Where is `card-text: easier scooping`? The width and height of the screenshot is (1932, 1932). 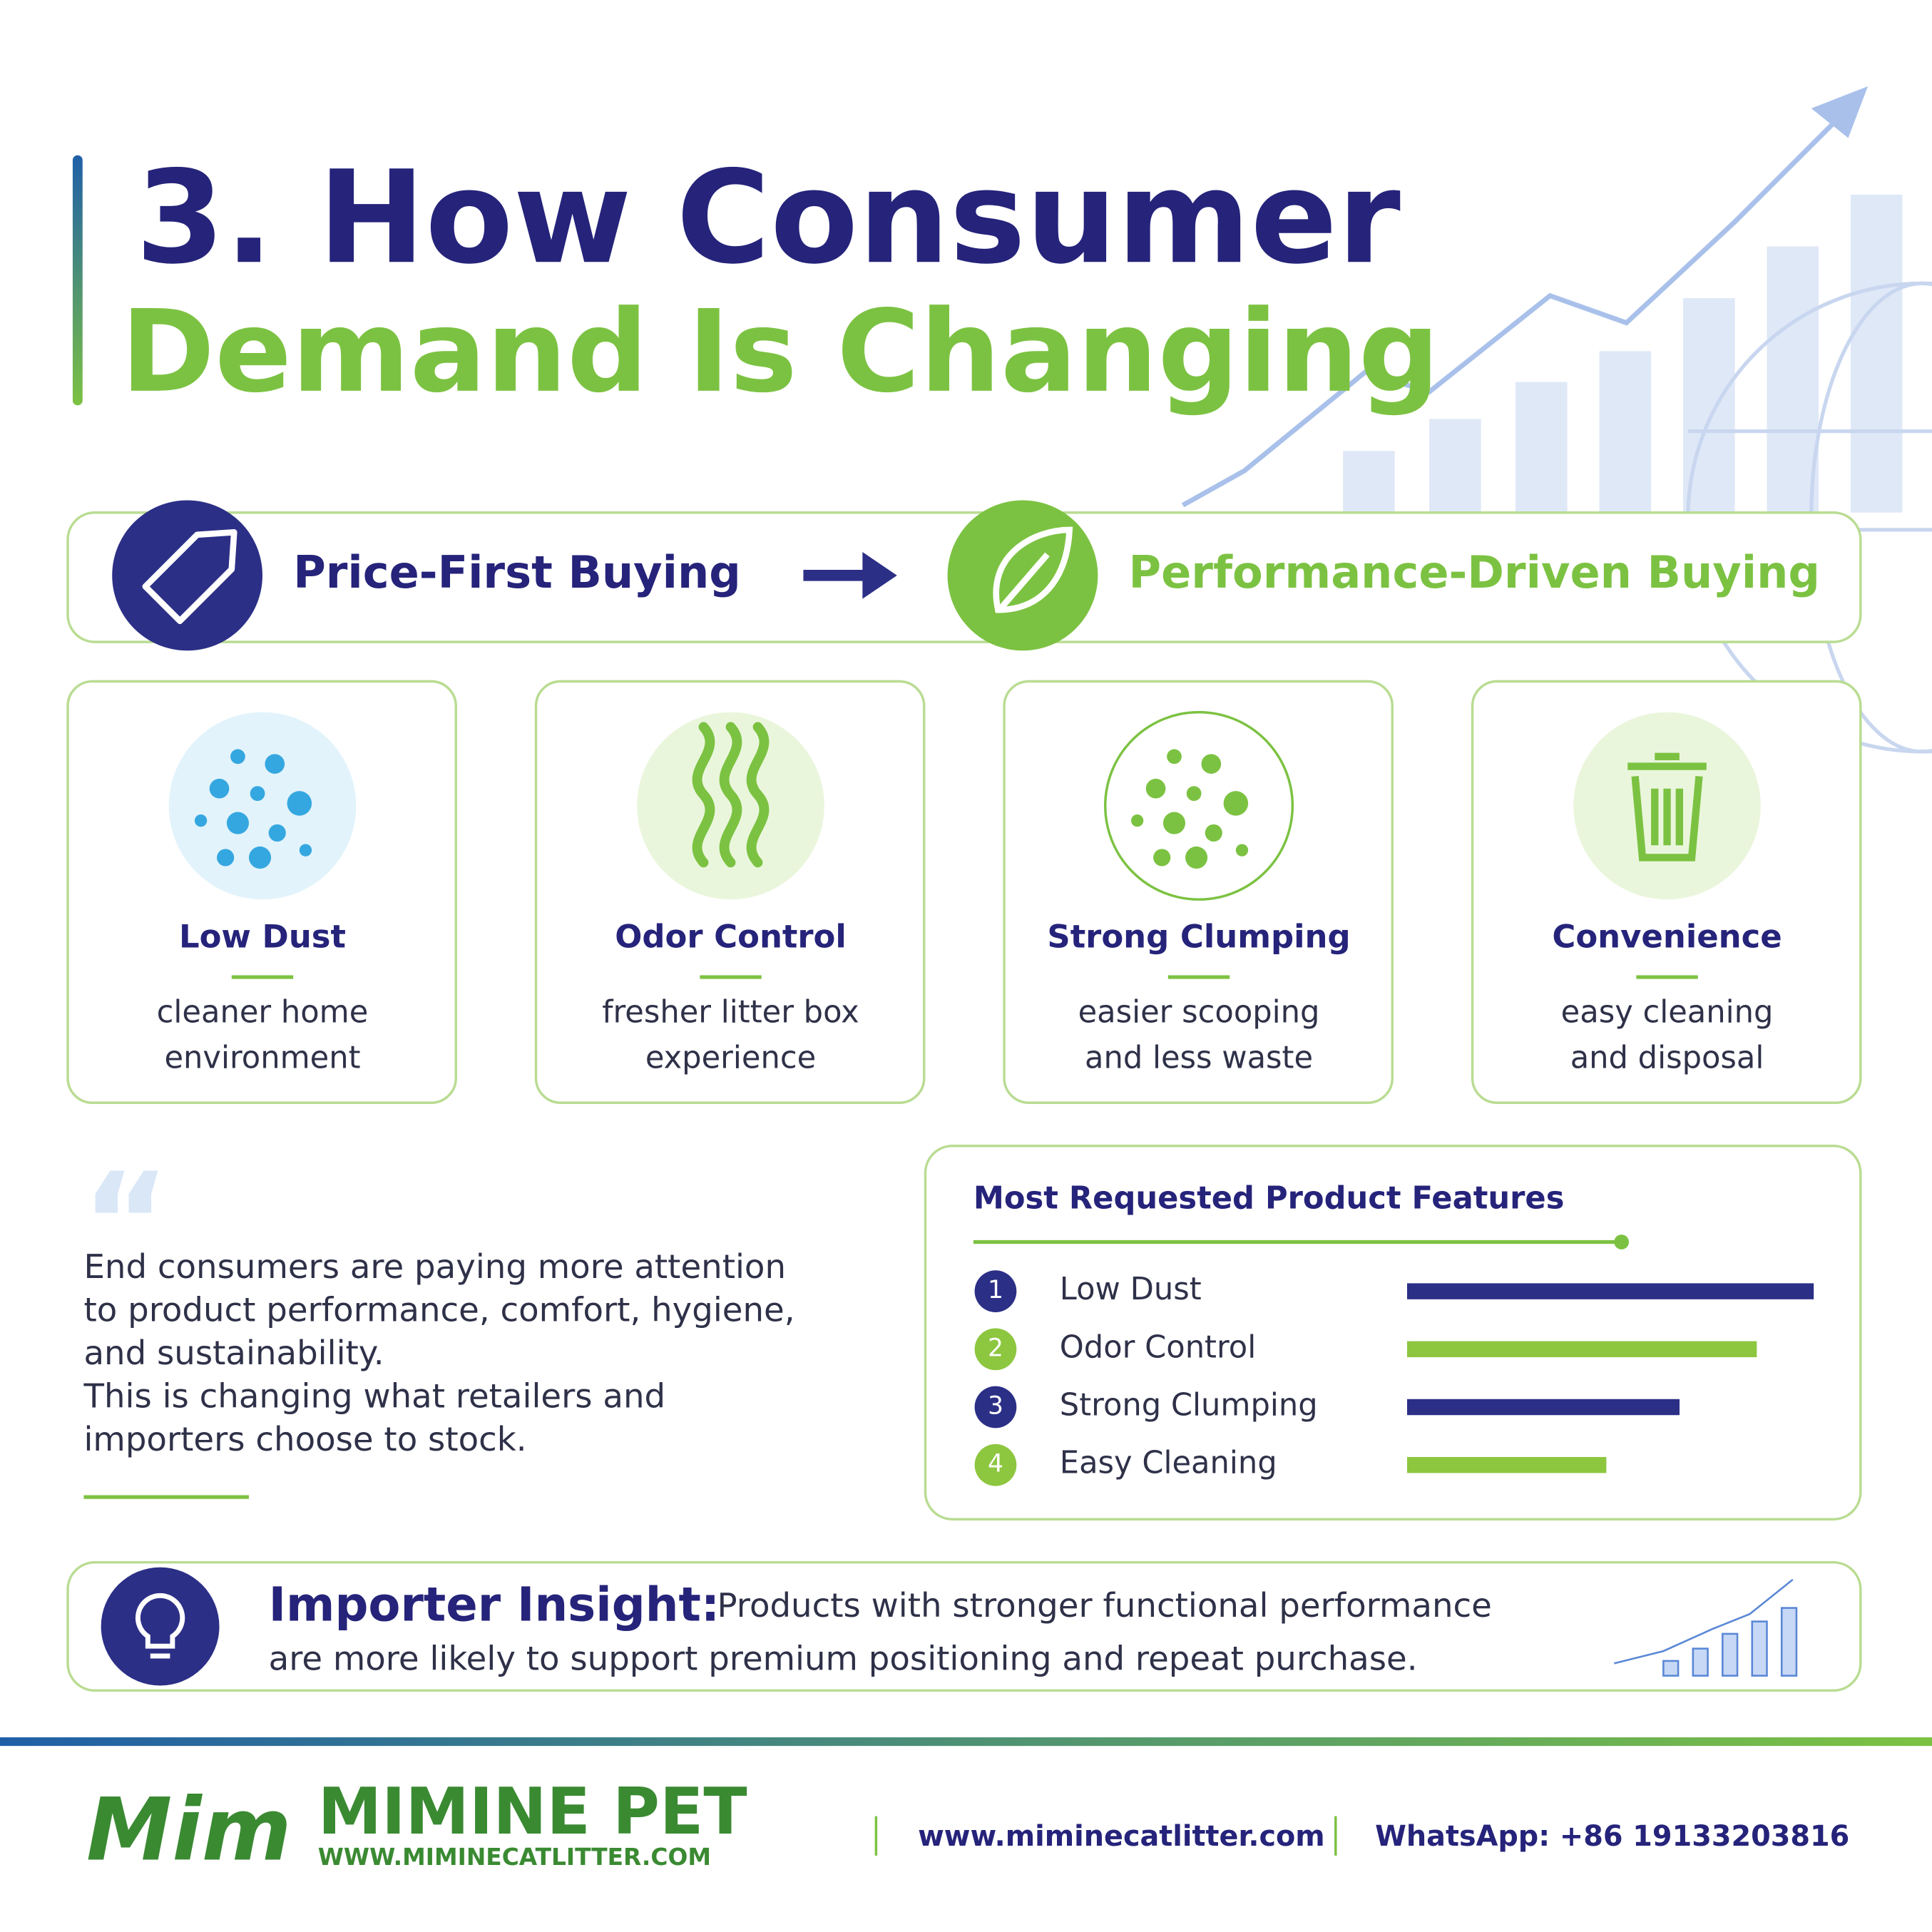 card-text: easier scooping is located at coordinates (1199, 1012).